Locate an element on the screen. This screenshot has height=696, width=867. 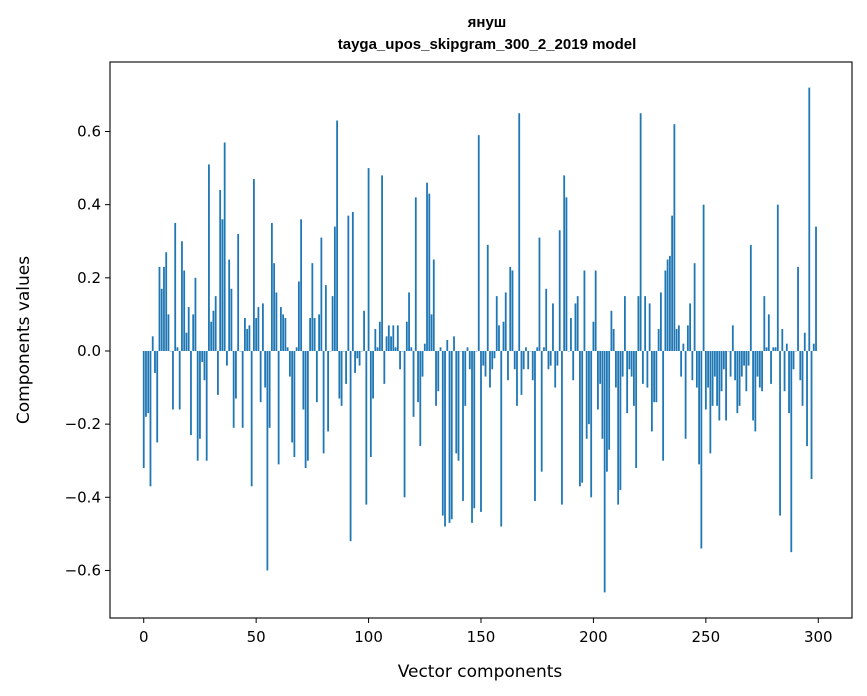
x-axis-ticks: 0 50 100 150 200 250 300 is located at coordinates (486, 632).